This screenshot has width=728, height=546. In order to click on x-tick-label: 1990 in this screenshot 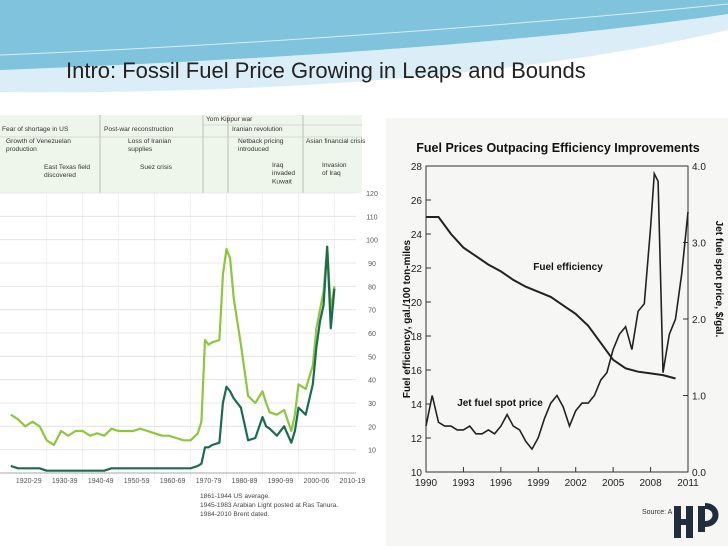, I will do `click(426, 483)`.